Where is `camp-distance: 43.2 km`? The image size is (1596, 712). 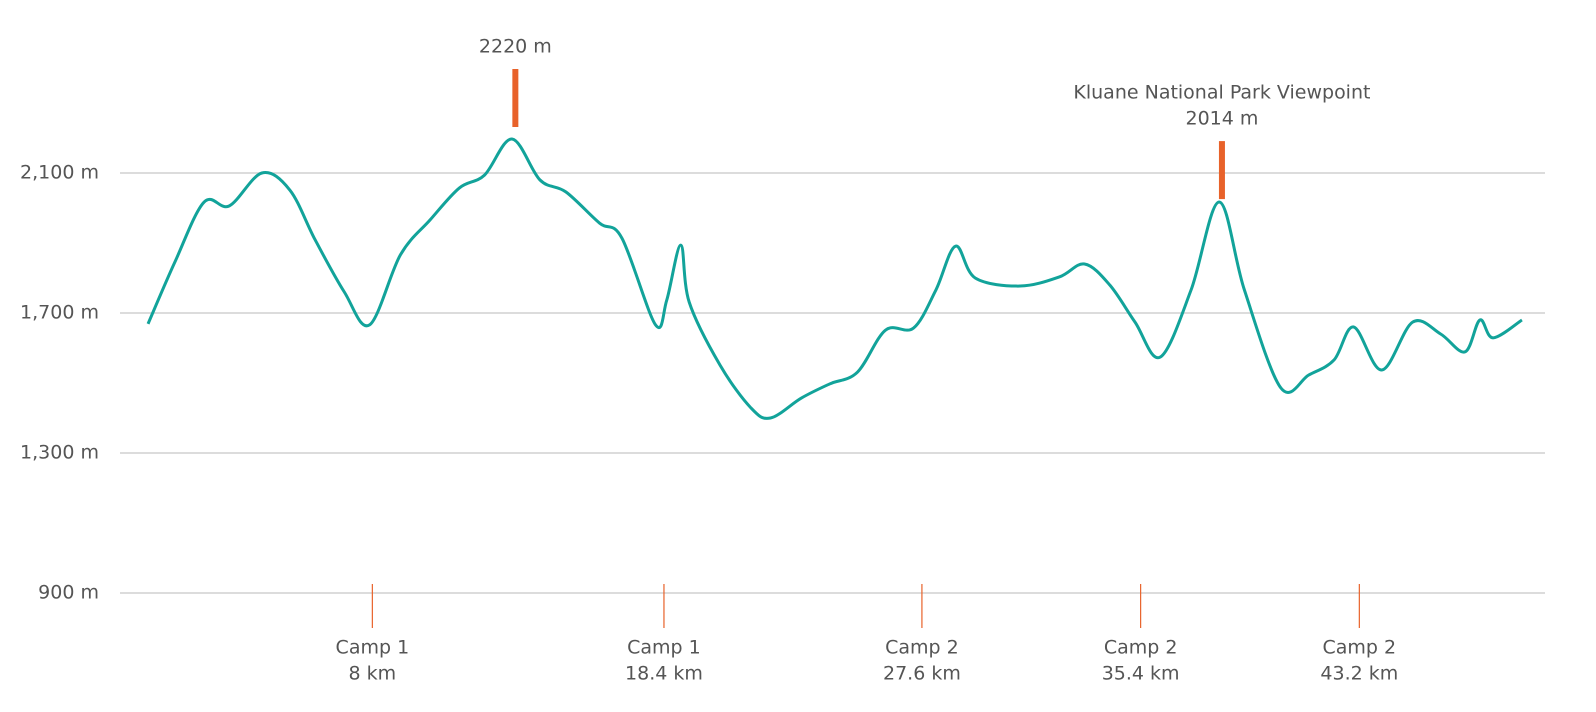 camp-distance: 43.2 km is located at coordinates (1359, 674).